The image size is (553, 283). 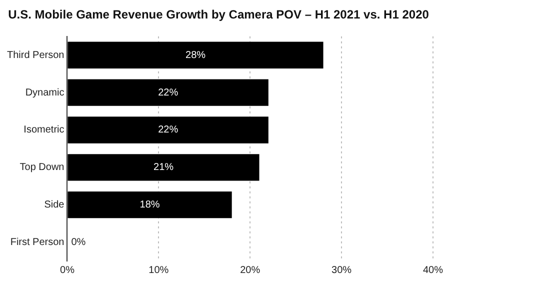 I want to click on data-label: 28%, so click(x=196, y=55).